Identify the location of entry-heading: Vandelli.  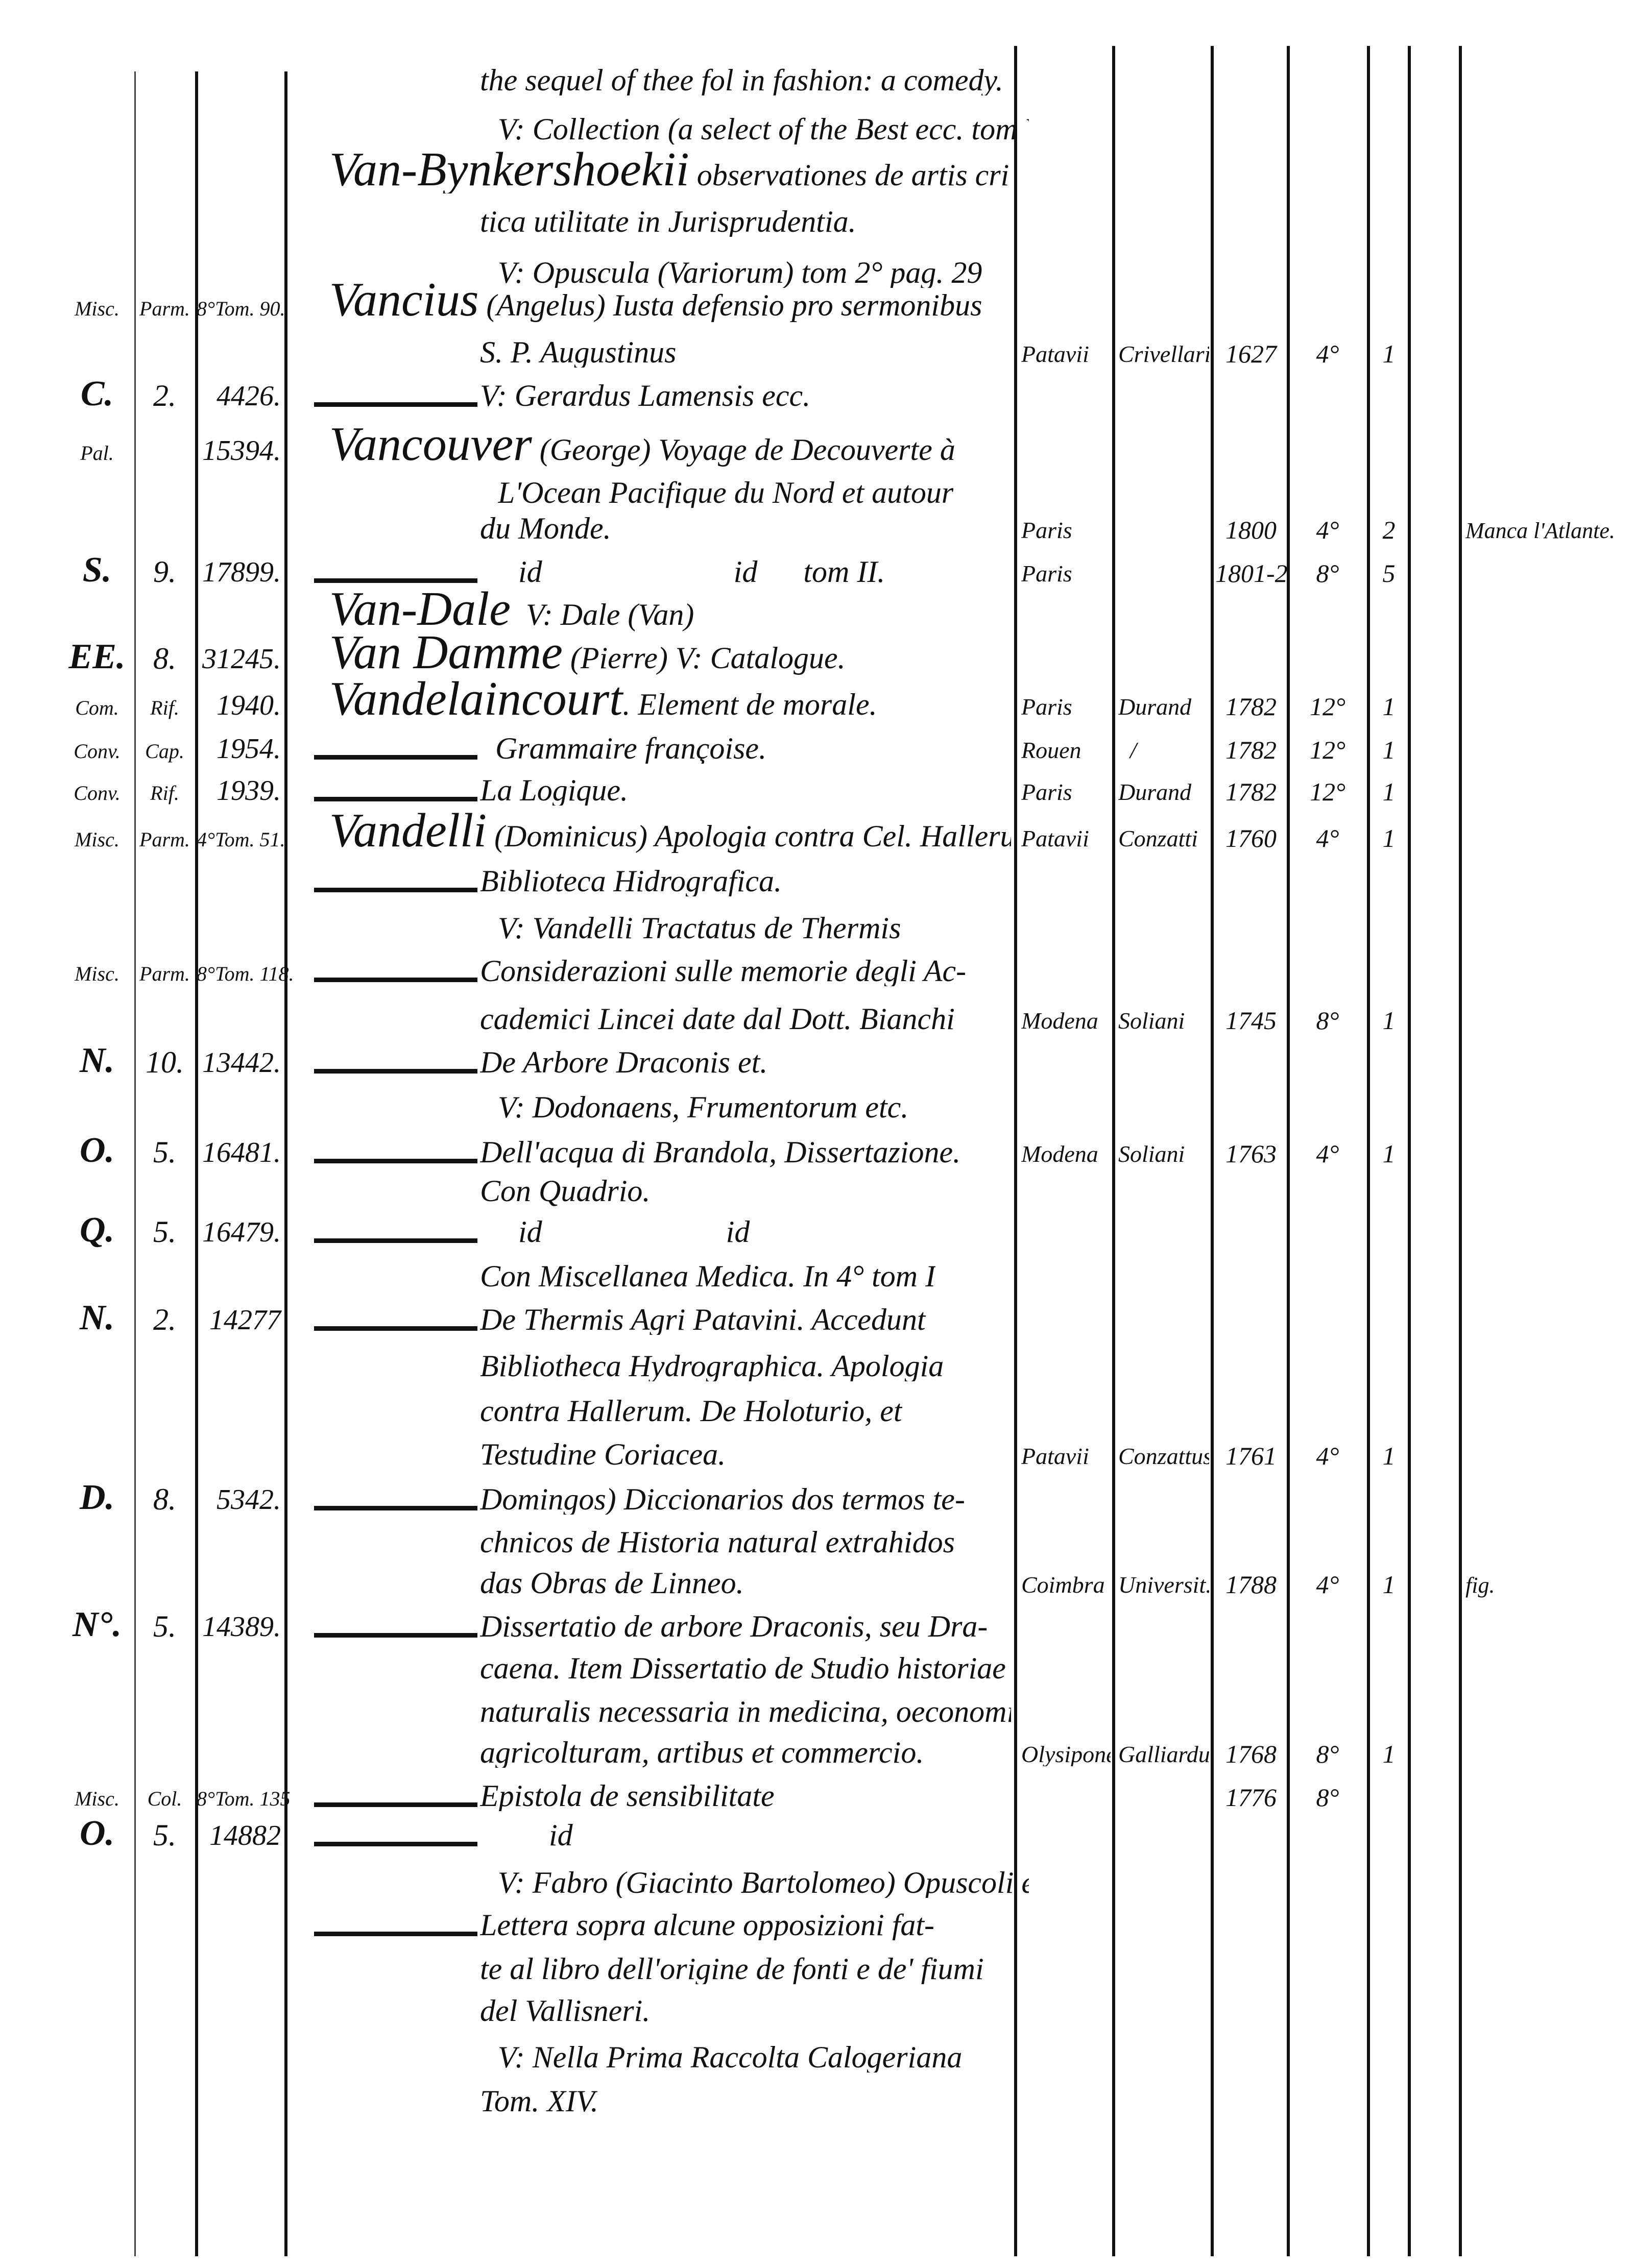
(408, 831).